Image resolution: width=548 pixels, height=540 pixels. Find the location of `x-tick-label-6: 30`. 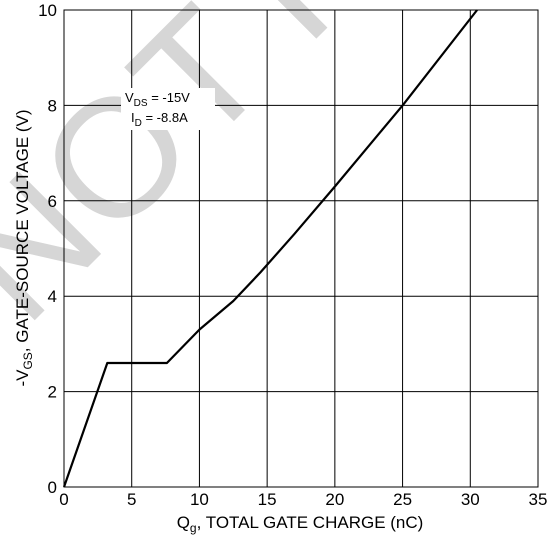

x-tick-label-6: 30 is located at coordinates (470, 499).